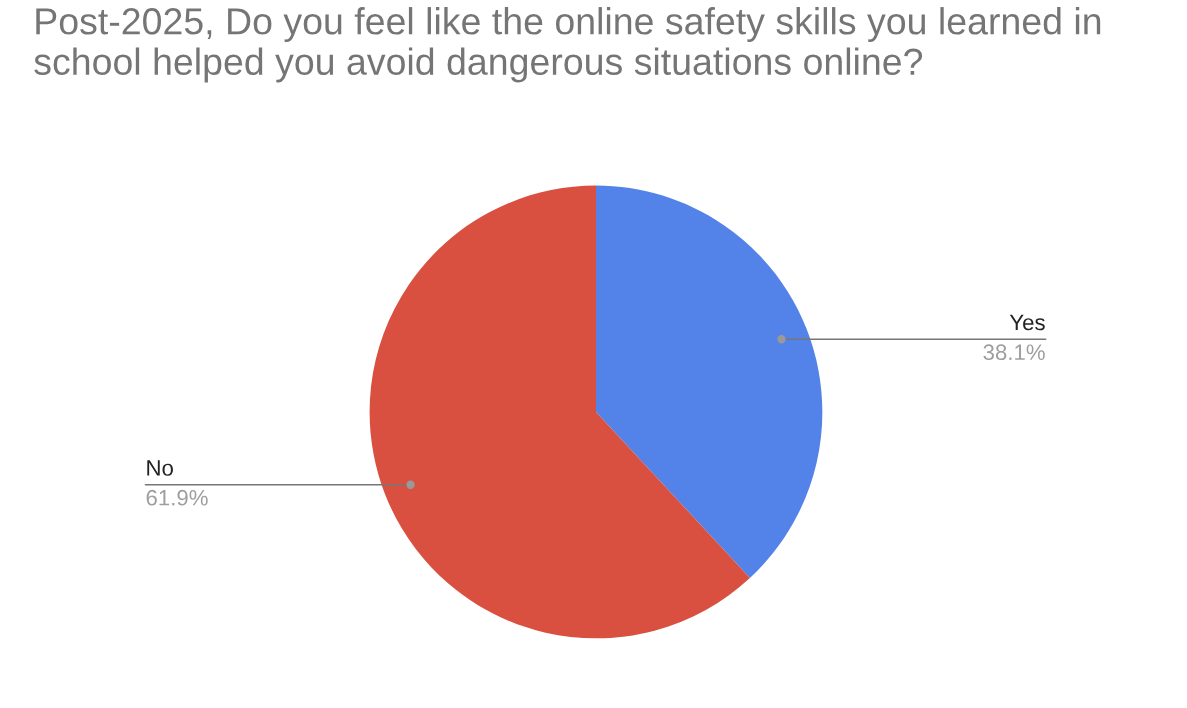 The height and width of the screenshot is (708, 1187). What do you see at coordinates (160, 468) in the screenshot?
I see `slice-label: No` at bounding box center [160, 468].